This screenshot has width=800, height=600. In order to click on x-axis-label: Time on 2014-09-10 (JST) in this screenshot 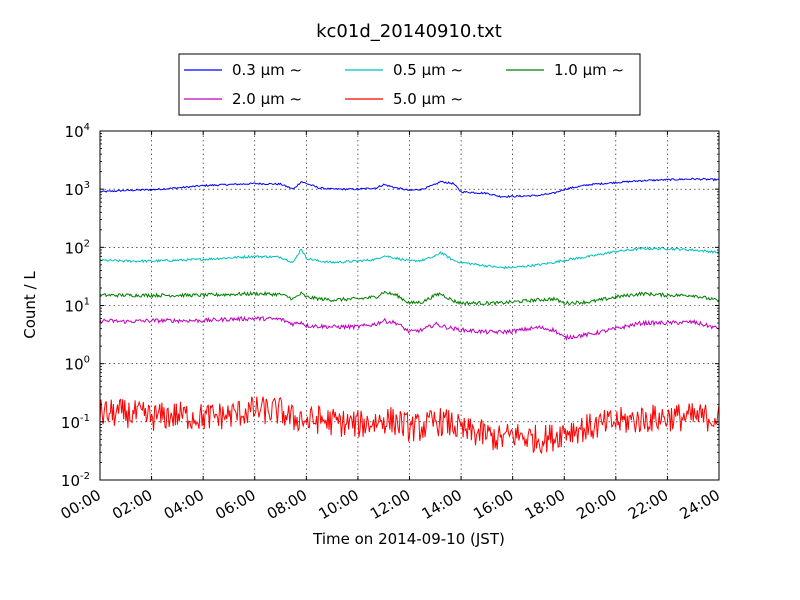, I will do `click(408, 539)`.